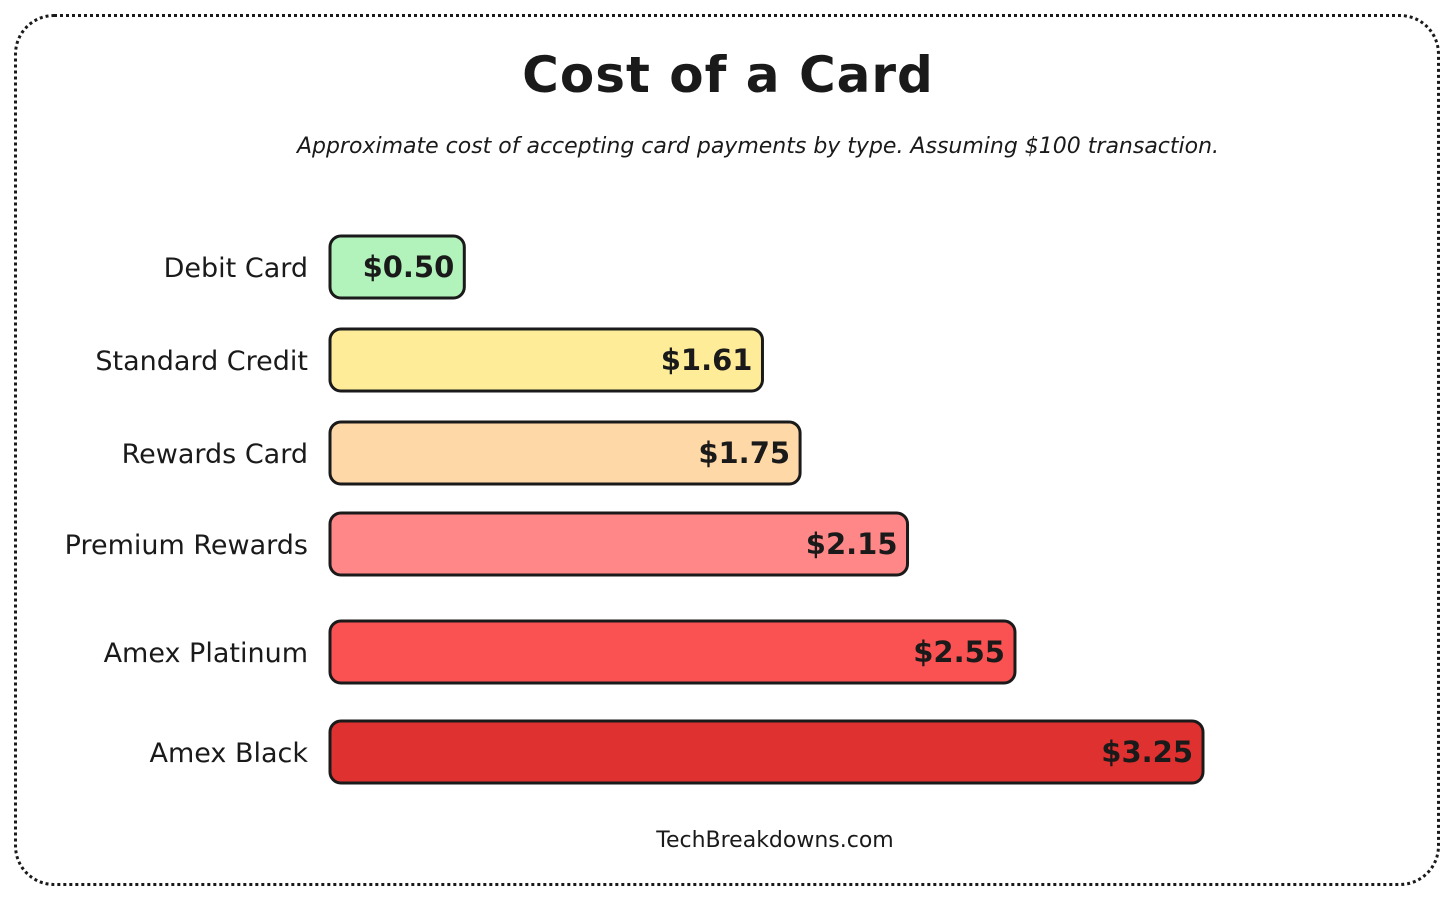 This screenshot has height=903, width=1456. I want to click on bar-premium-rewards, so click(619, 544).